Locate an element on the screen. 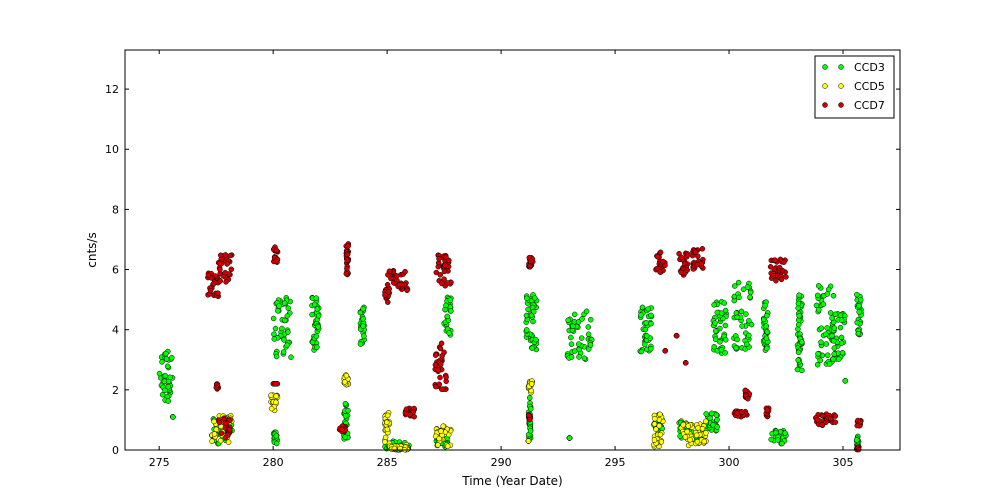 The image size is (1000, 500). y-tick-label: 6 is located at coordinates (115, 270).